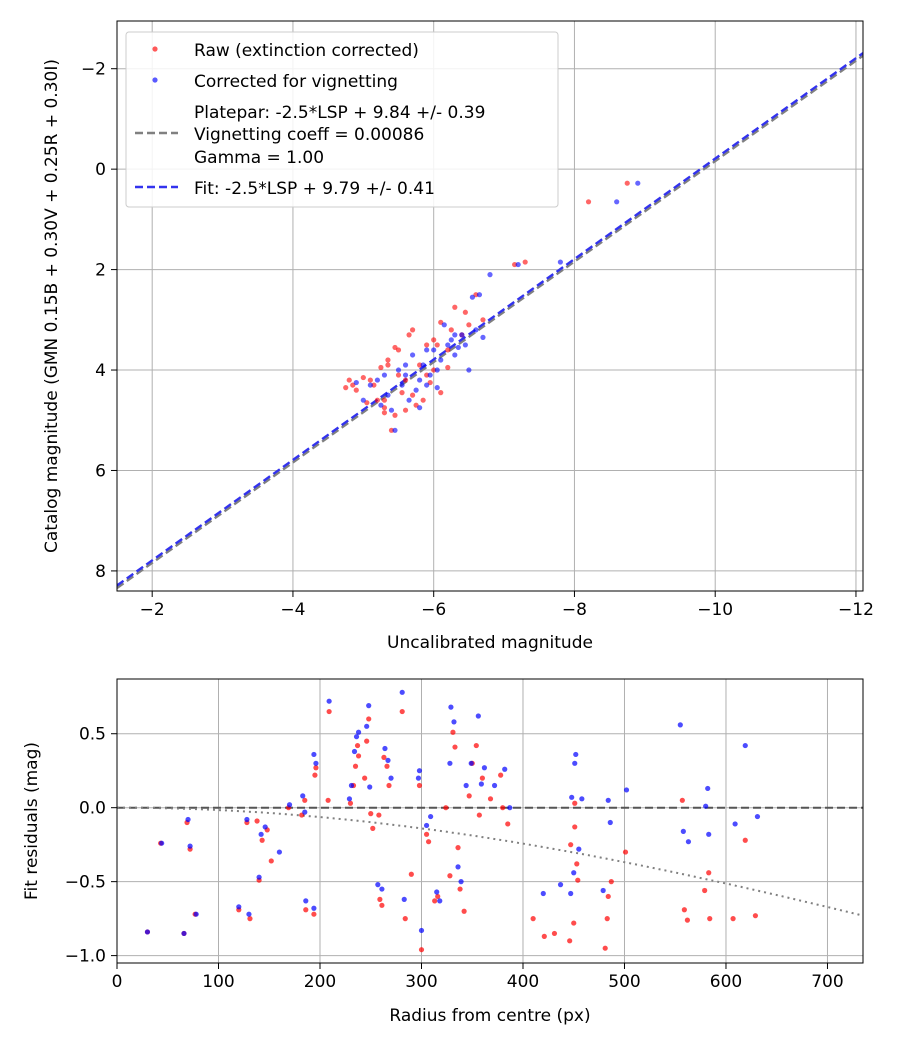 This screenshot has width=900, height=1050. Describe the element at coordinates (117, 982) in the screenshot. I see `bottom-x-tick-label: 0` at that location.